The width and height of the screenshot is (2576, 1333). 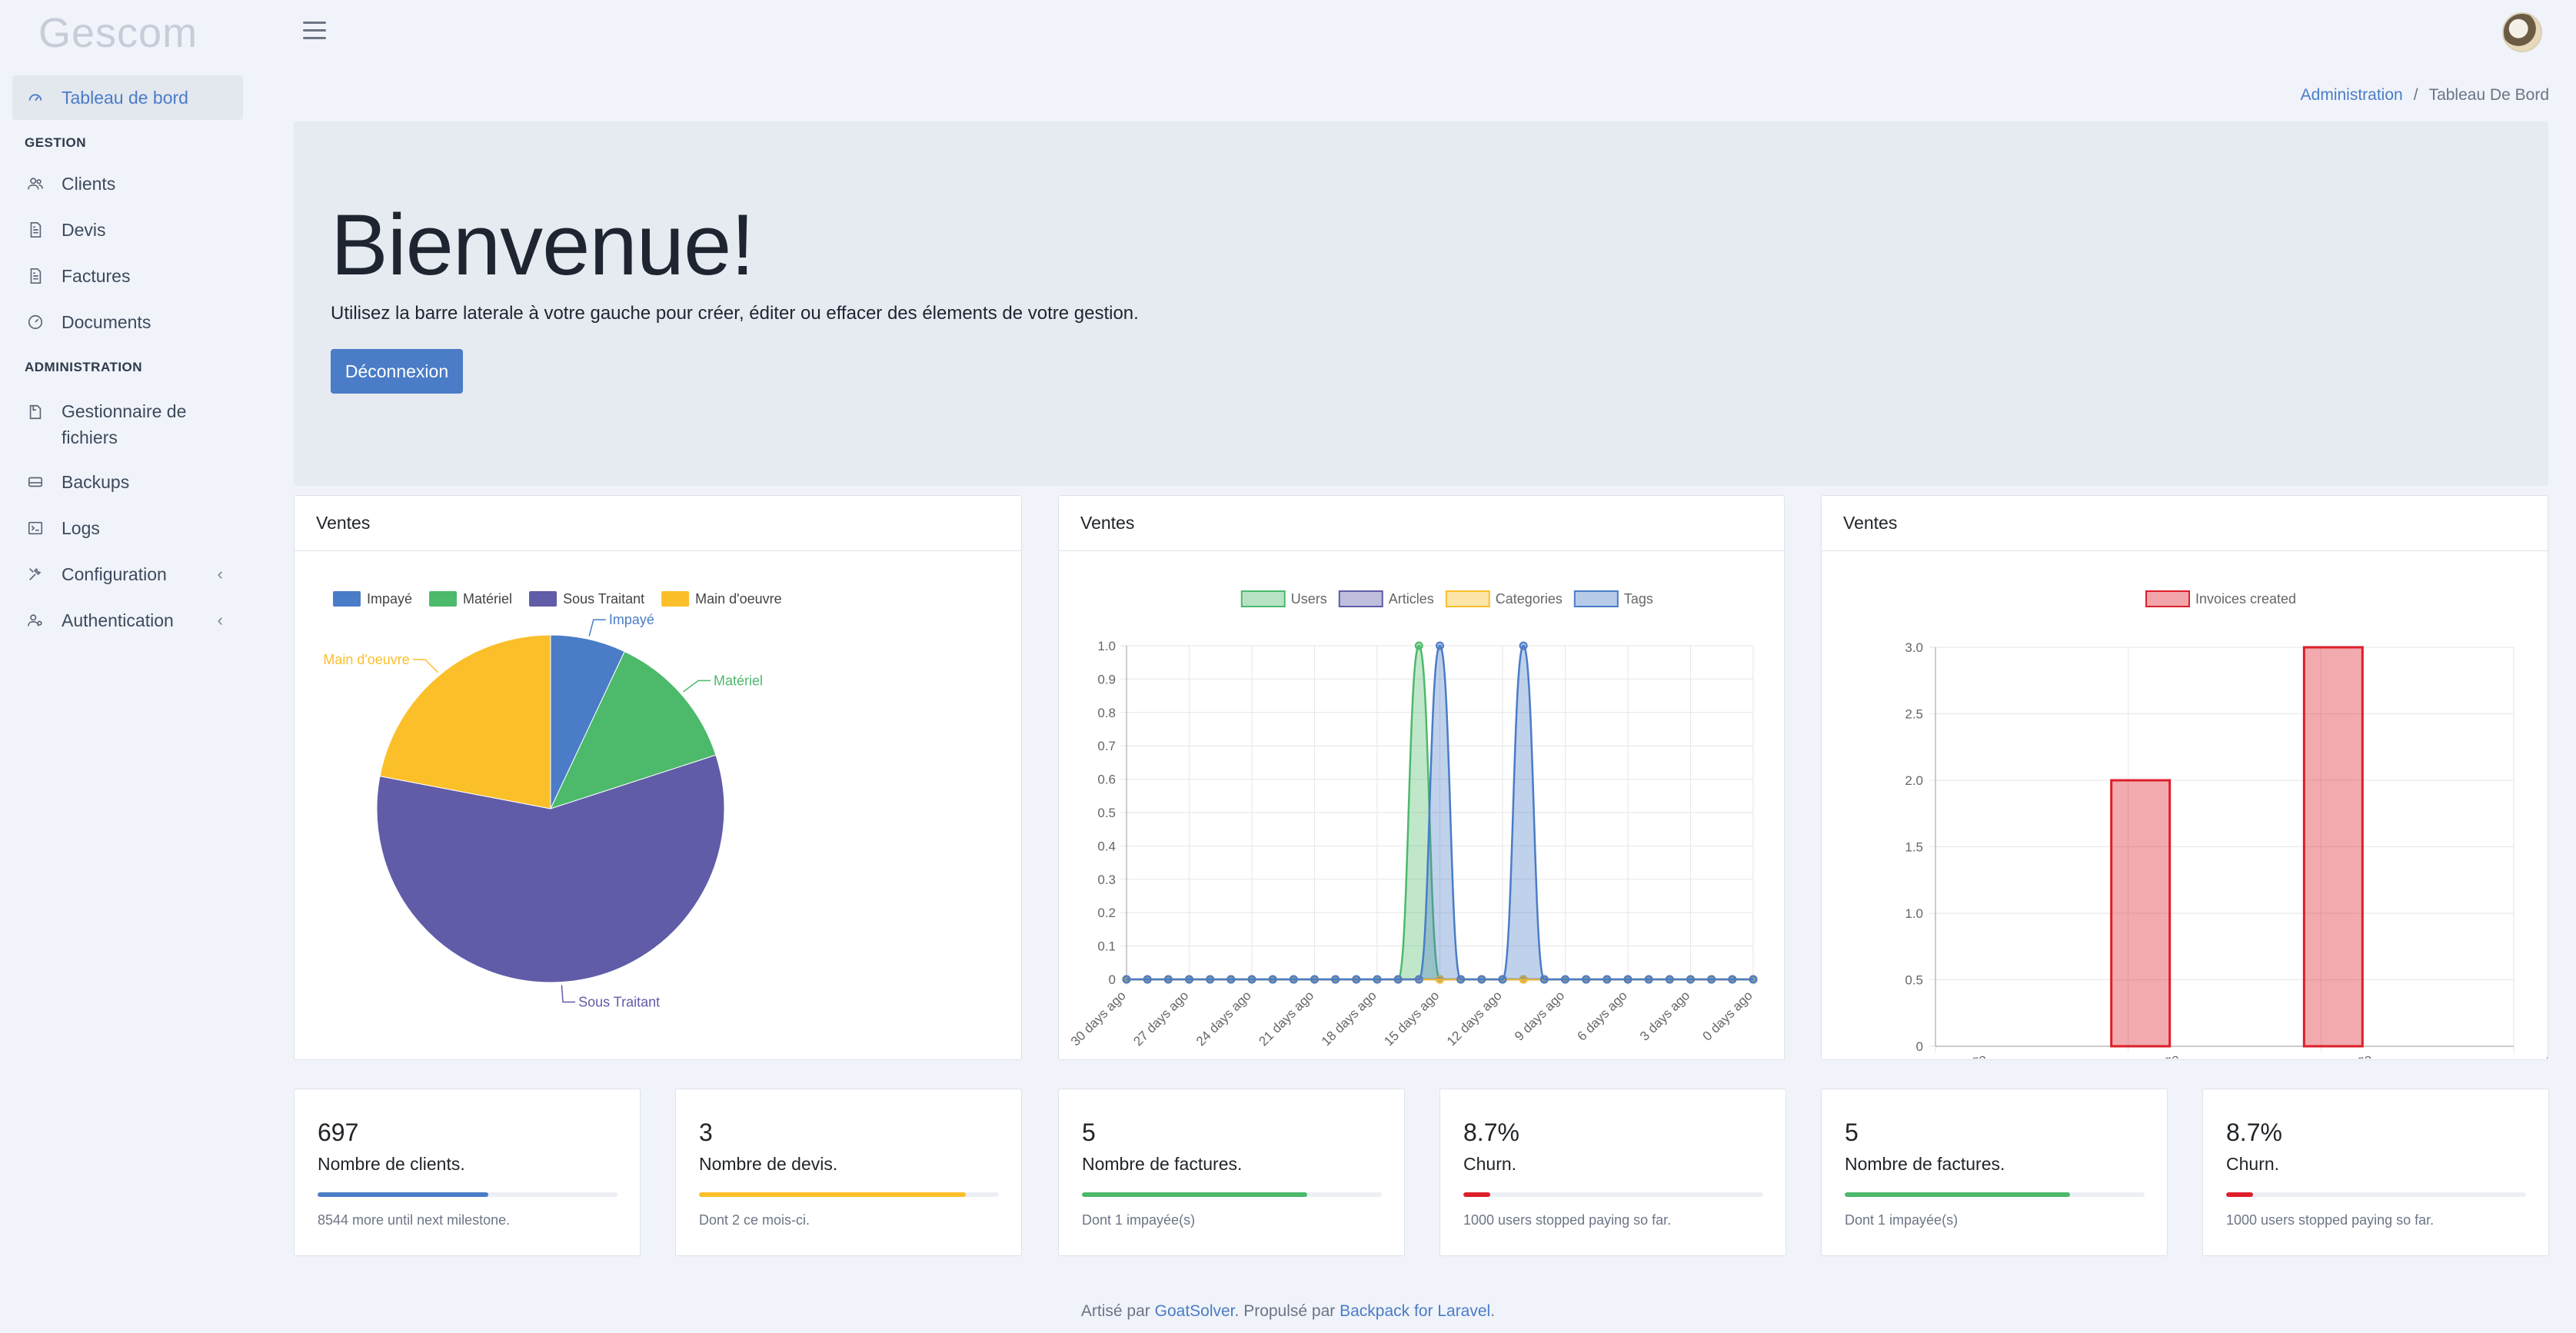 What do you see at coordinates (2488, 95) in the screenshot?
I see `breadcrumb-current: Tableau De Bord` at bounding box center [2488, 95].